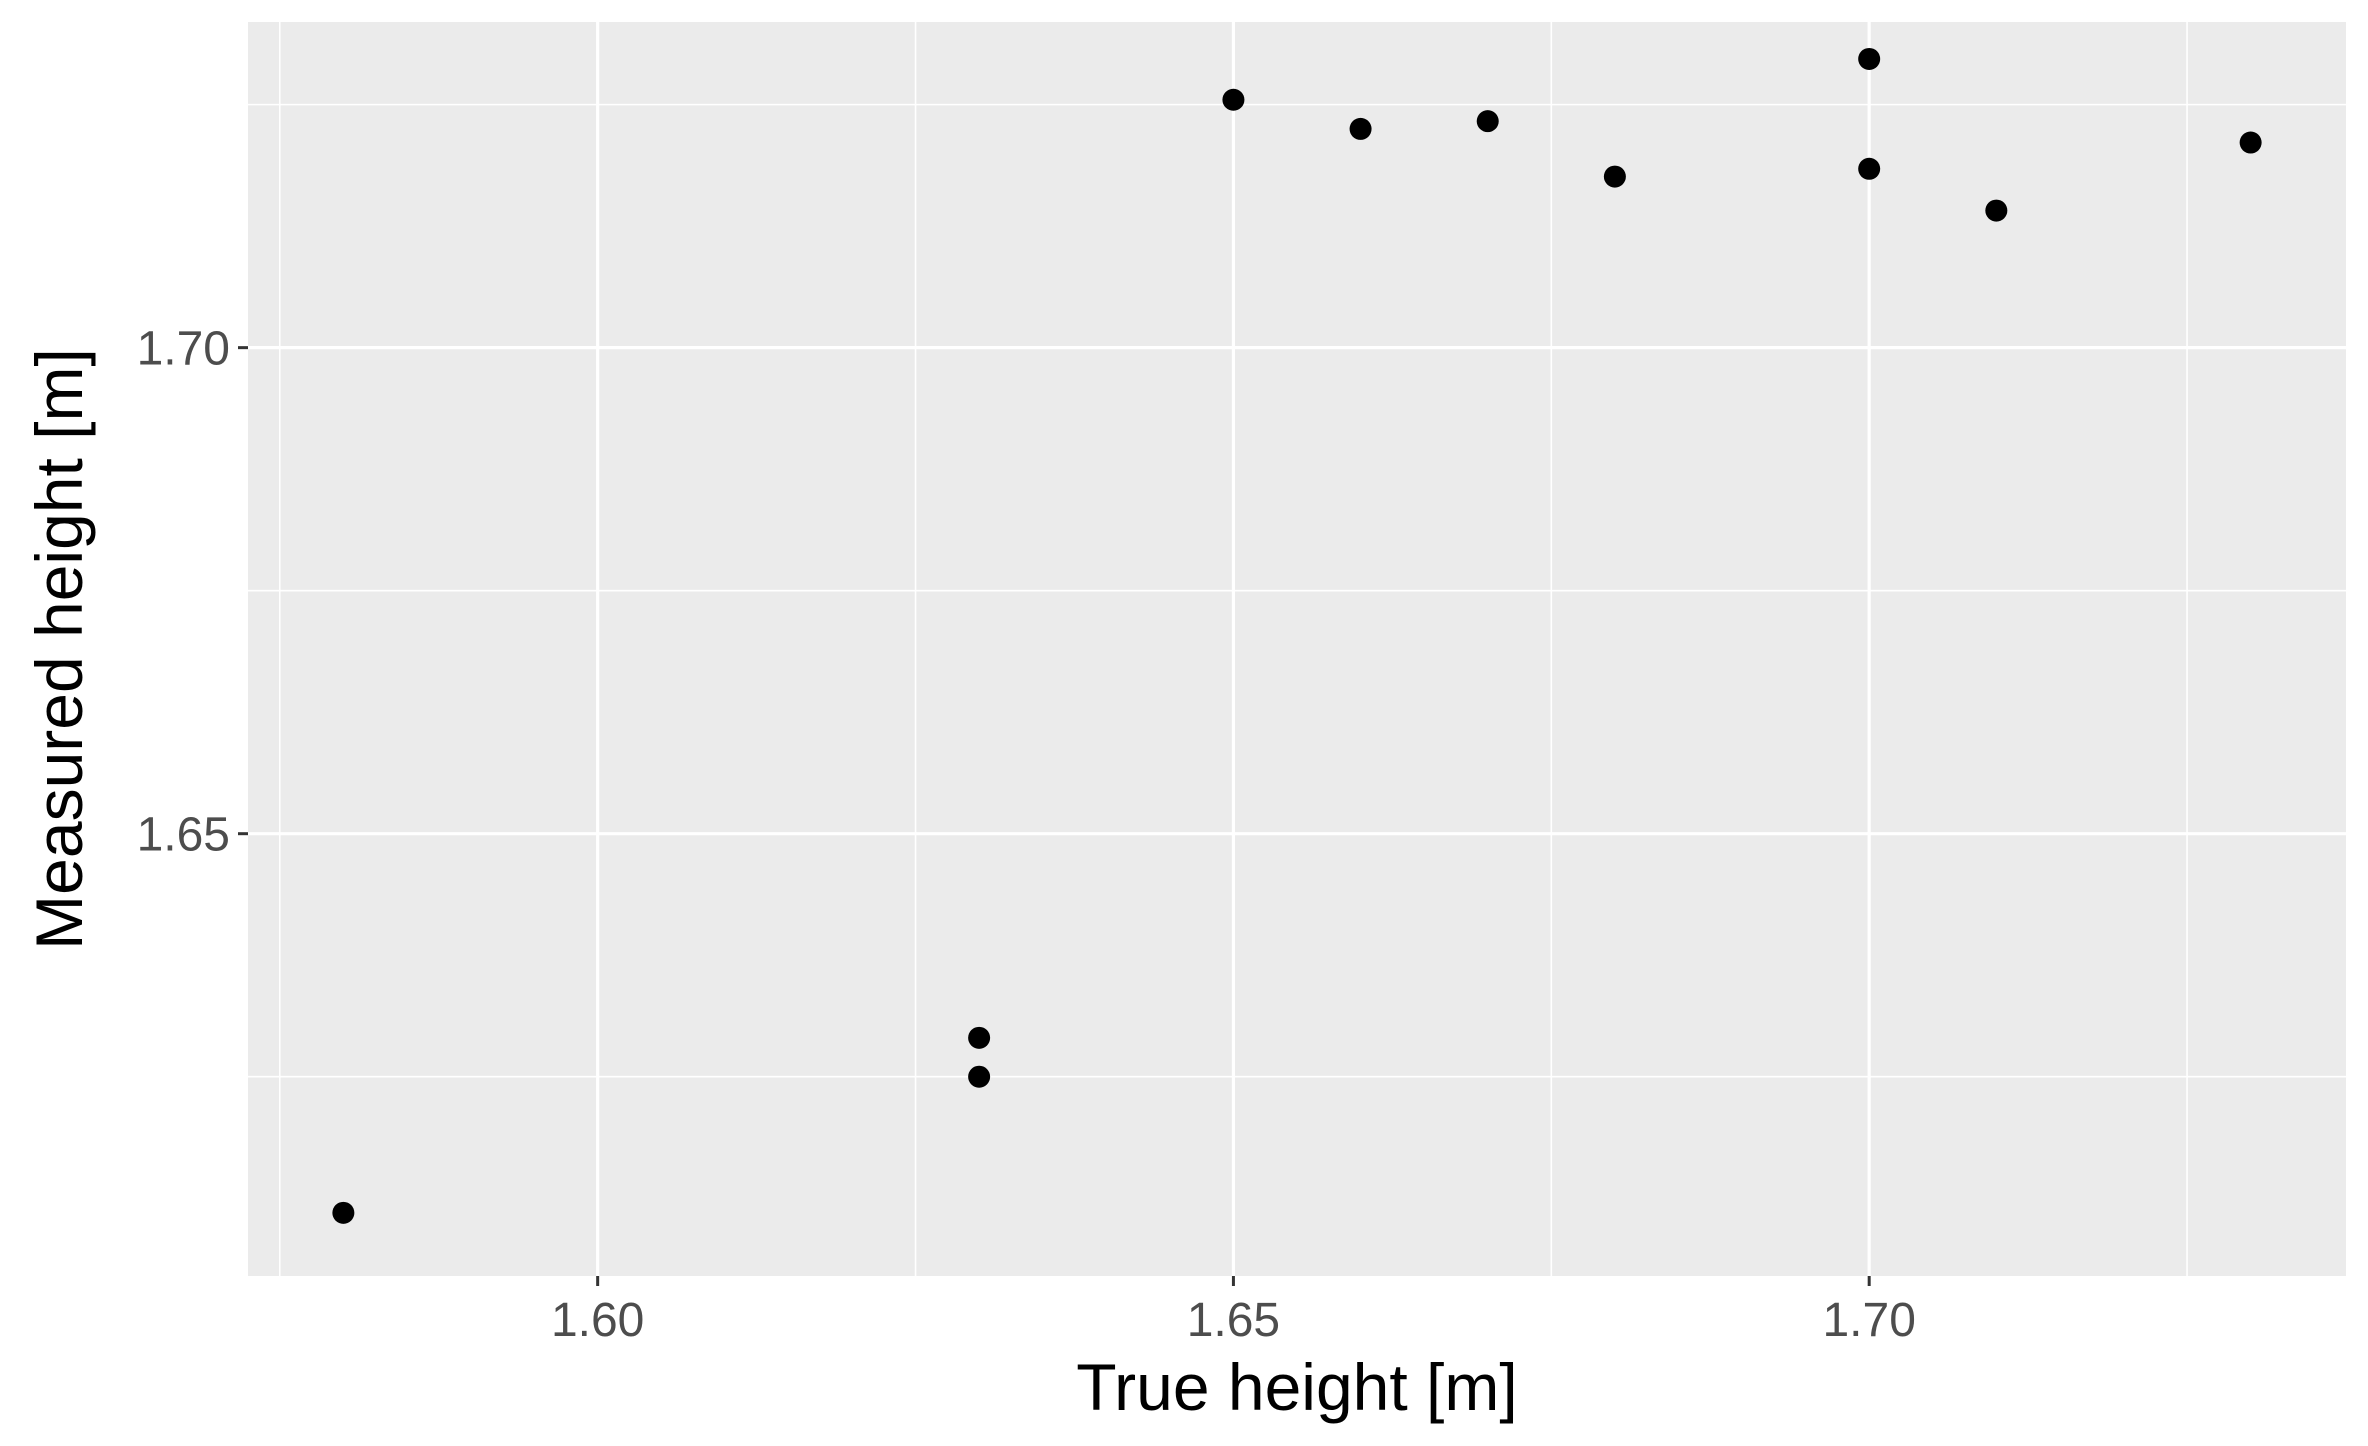 This screenshot has height=1446, width=2368. I want to click on x-tick-label: 1.65, so click(1233, 1320).